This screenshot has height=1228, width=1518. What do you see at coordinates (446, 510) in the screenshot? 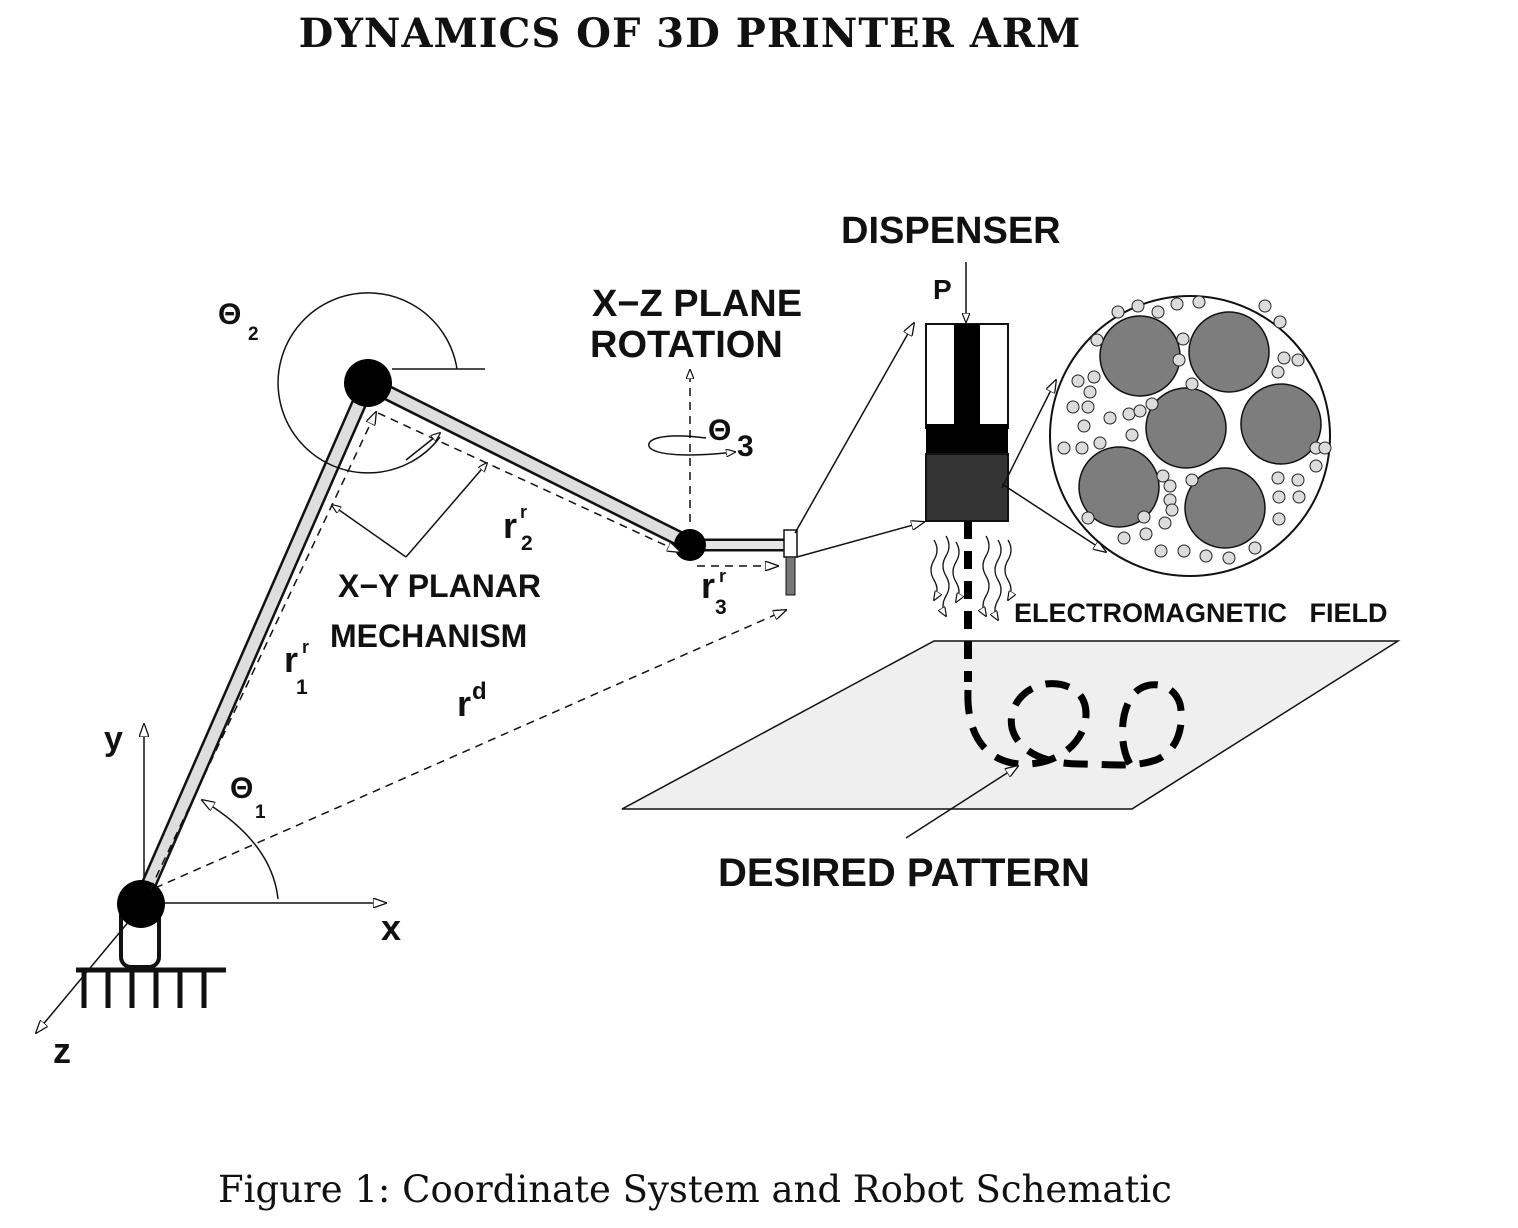
I see `pointer-link2` at bounding box center [446, 510].